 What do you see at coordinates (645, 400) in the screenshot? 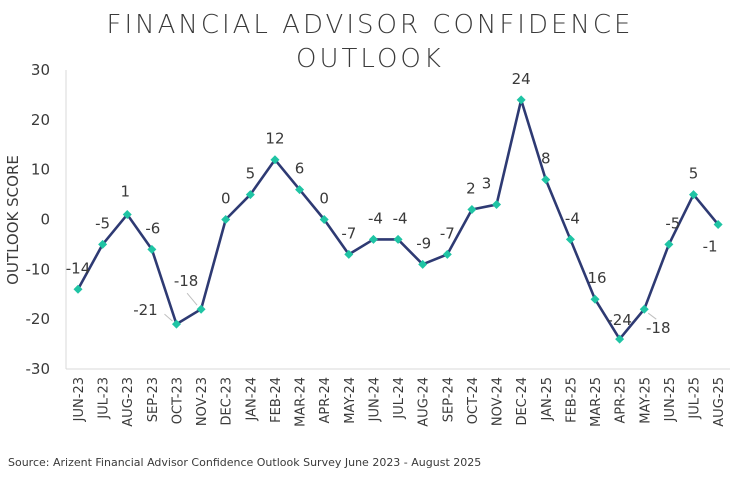
I see `x-tick-label: MAY-25` at bounding box center [645, 400].